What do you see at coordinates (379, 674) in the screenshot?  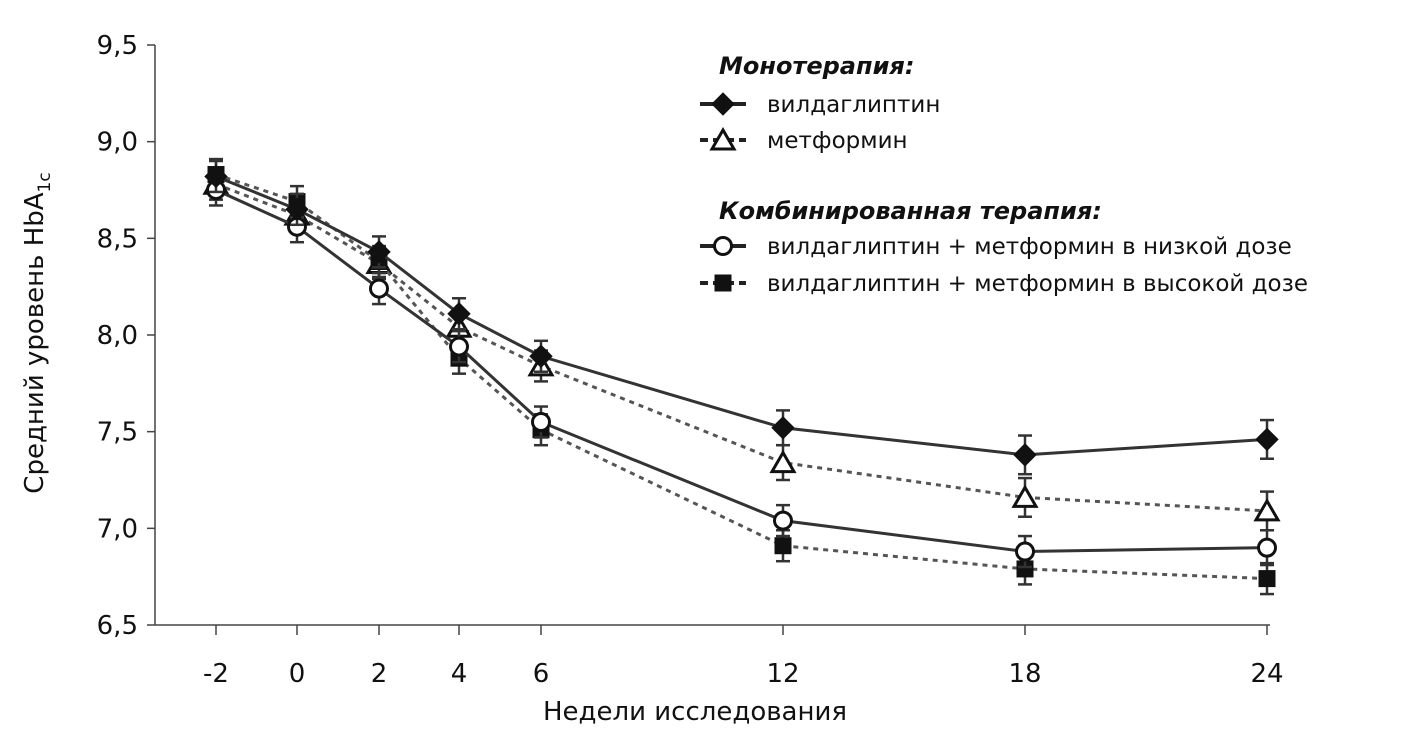 I see `x-tick-label: 2` at bounding box center [379, 674].